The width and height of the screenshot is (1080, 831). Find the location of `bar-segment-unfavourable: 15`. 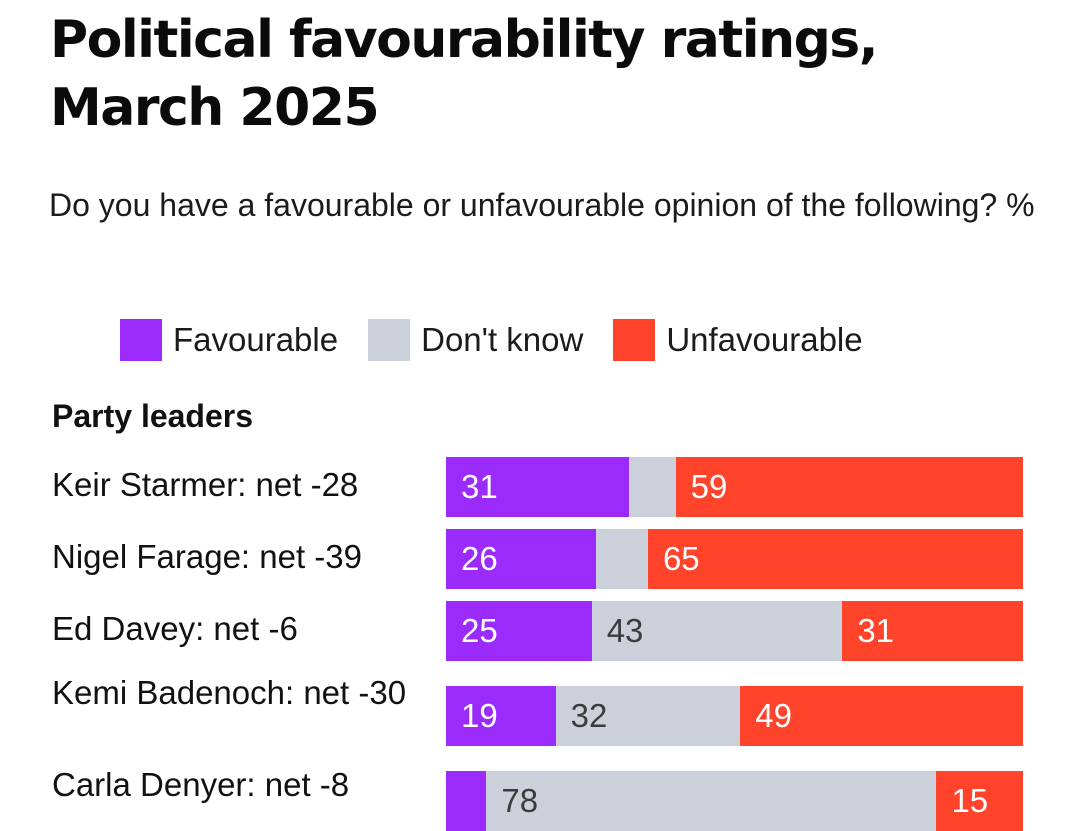

bar-segment-unfavourable: 15 is located at coordinates (979, 801).